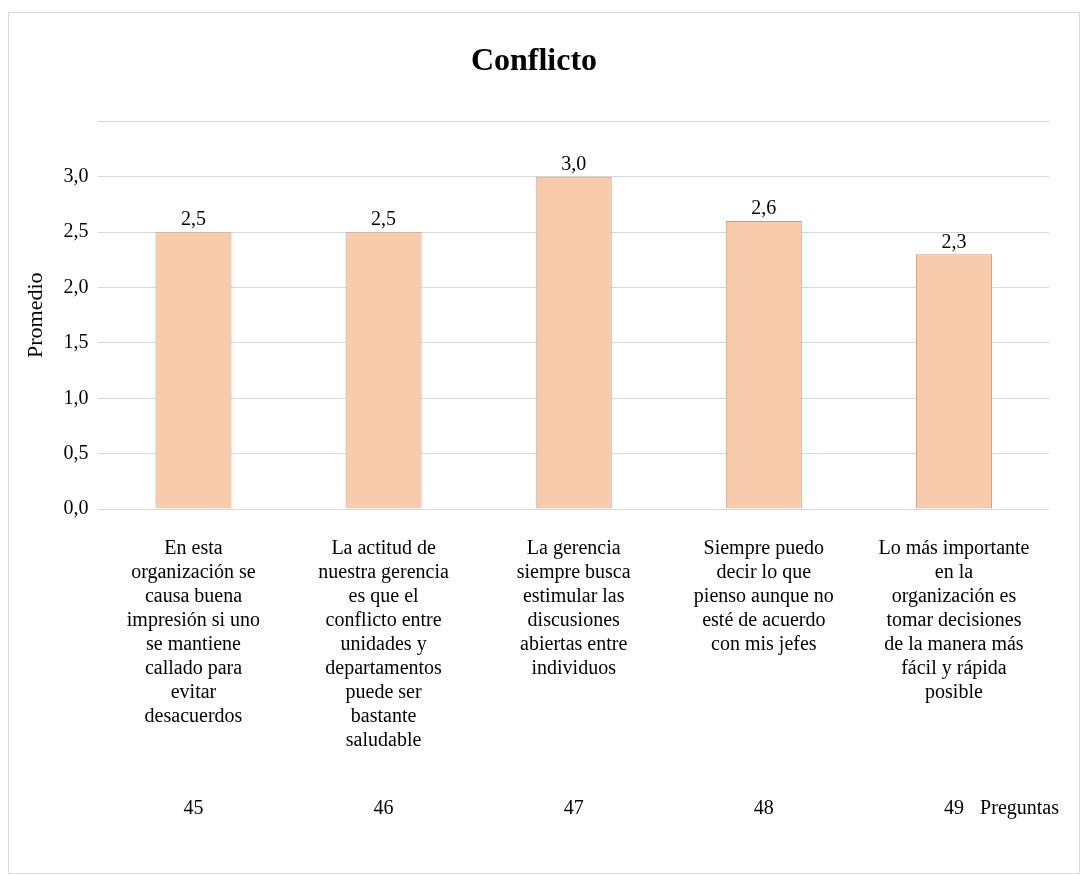  I want to click on y-tick-label: 1,0, so click(76, 396).